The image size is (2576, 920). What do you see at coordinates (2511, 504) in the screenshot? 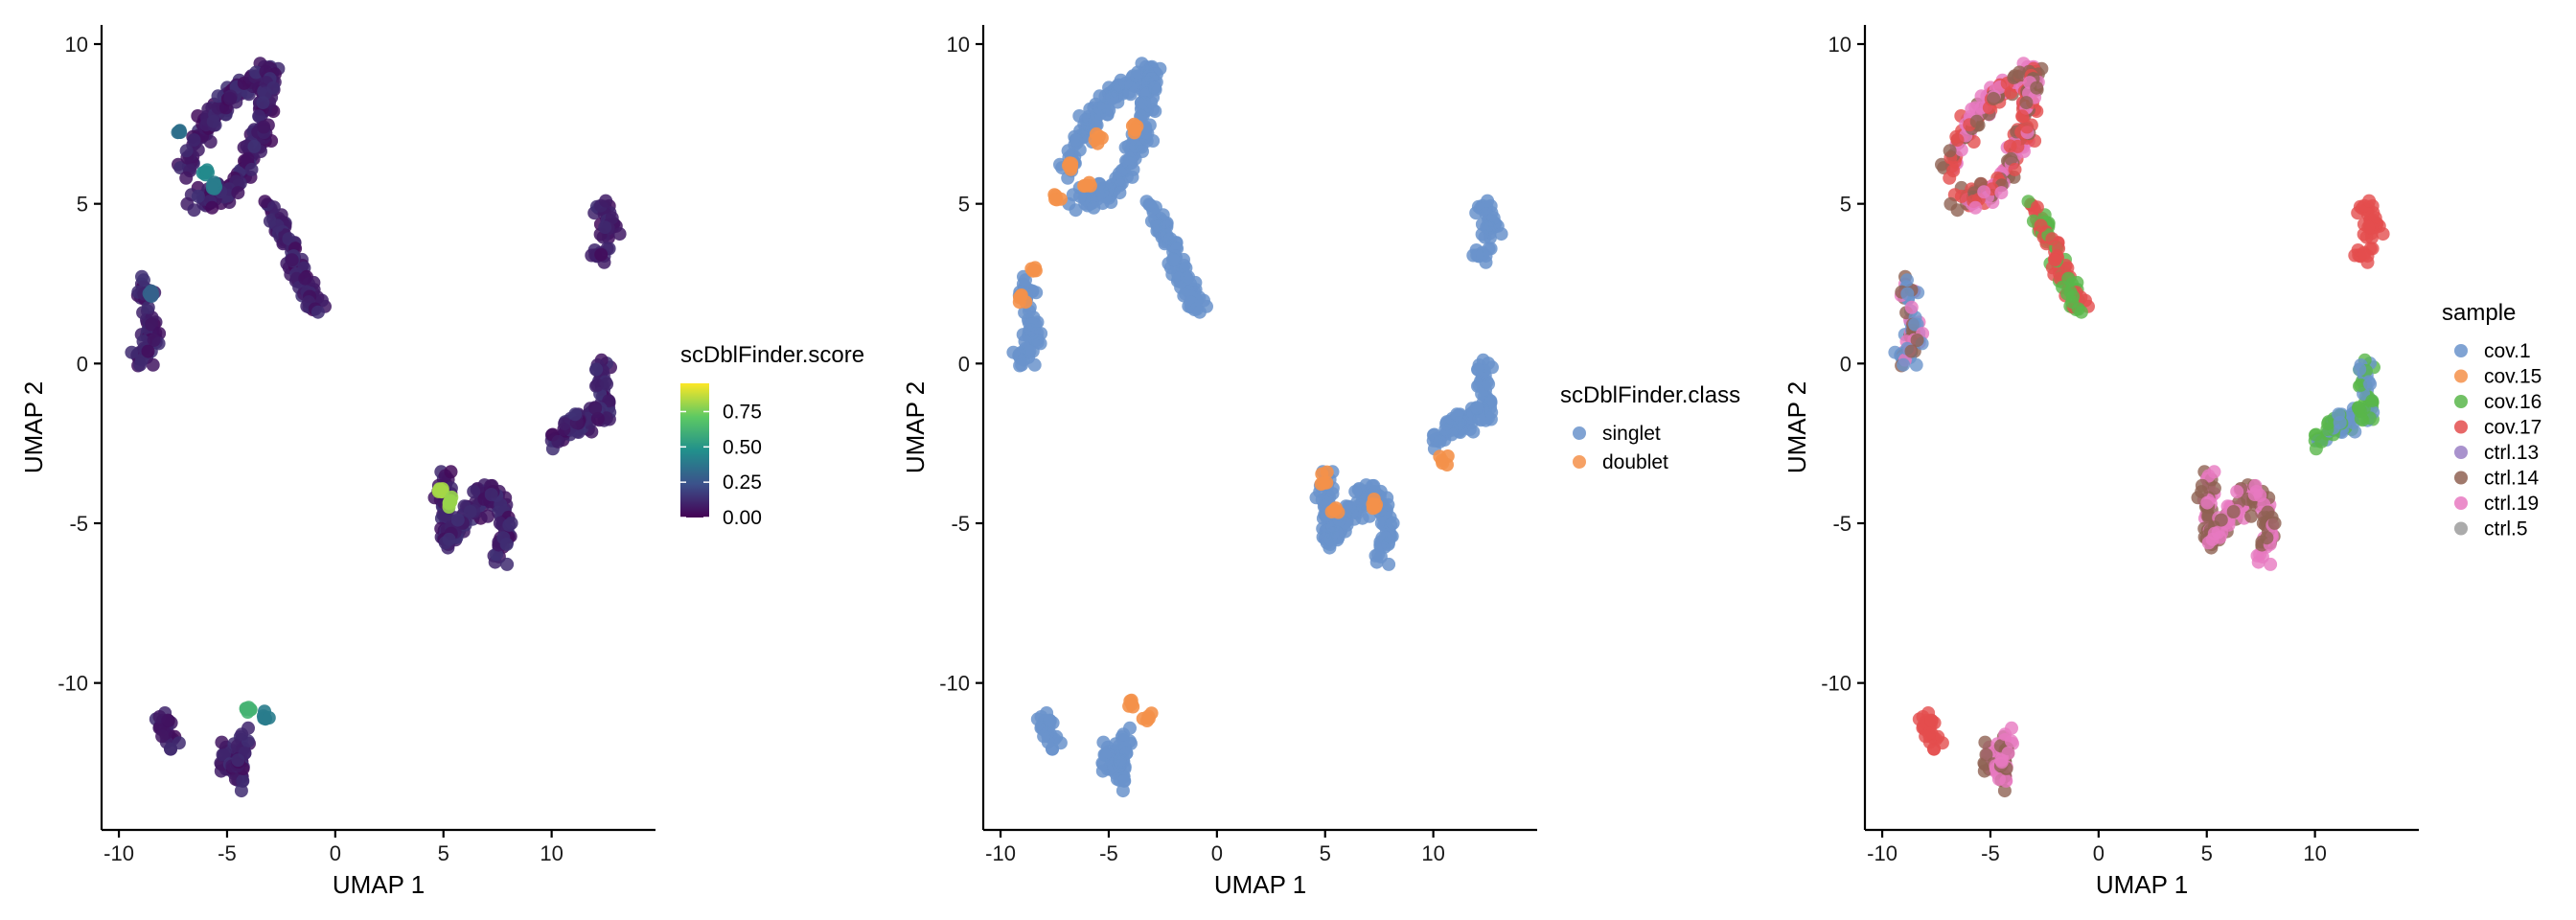
I see `legend-label: ctrl.19` at bounding box center [2511, 504].